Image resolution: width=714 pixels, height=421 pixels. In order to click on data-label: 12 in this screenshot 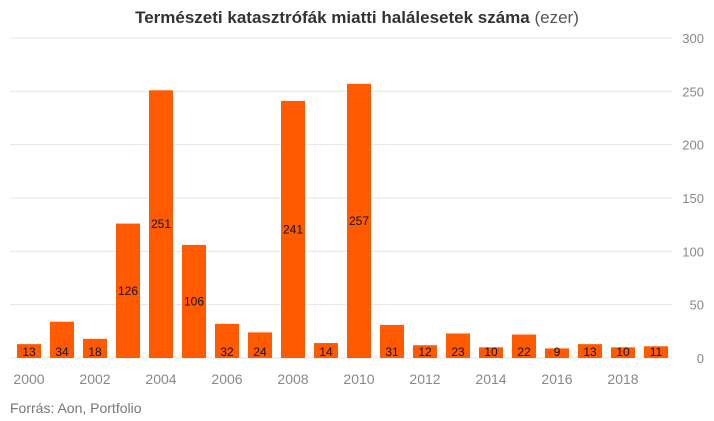, I will do `click(425, 352)`.